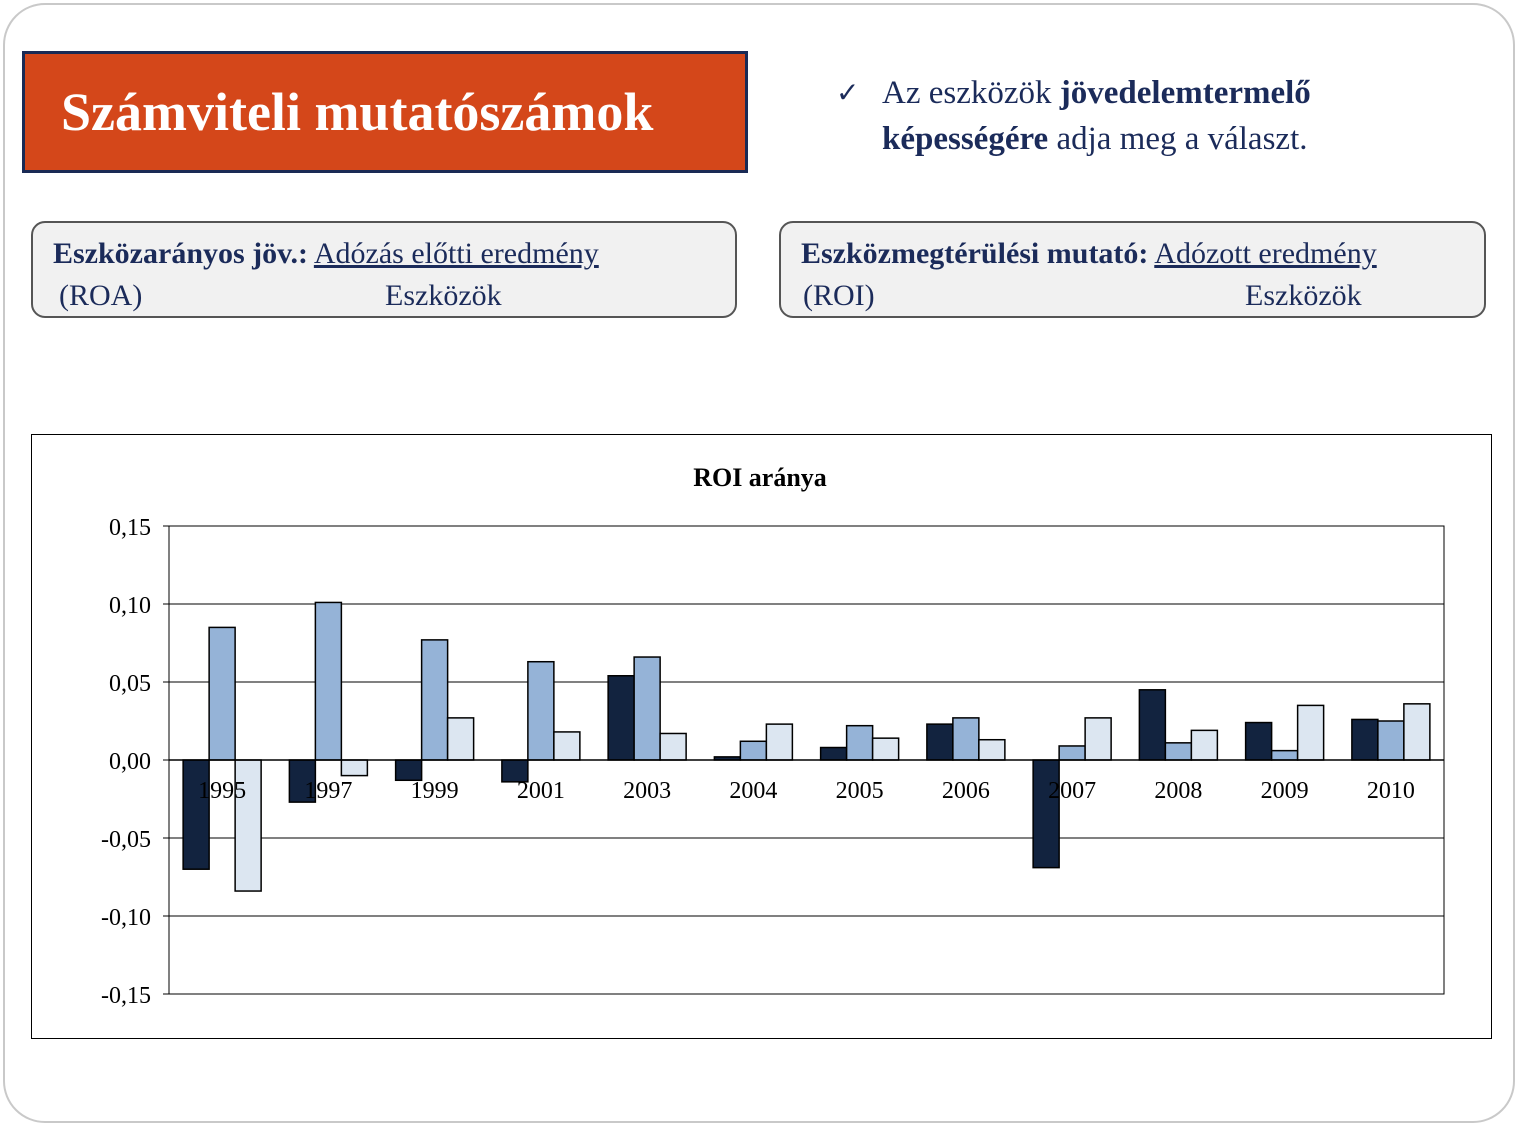  I want to click on bar-series-1-2008, so click(1152, 725).